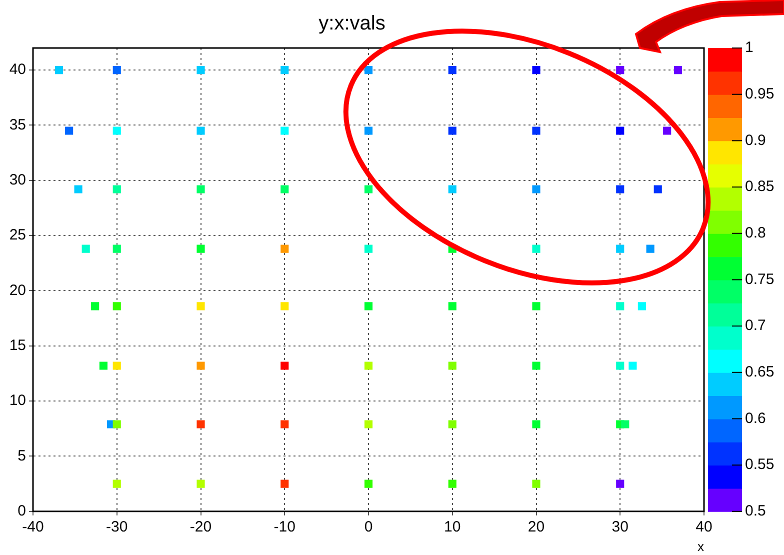 This screenshot has height=555, width=784. Describe the element at coordinates (33, 527) in the screenshot. I see `x-tick-label: -40` at that location.